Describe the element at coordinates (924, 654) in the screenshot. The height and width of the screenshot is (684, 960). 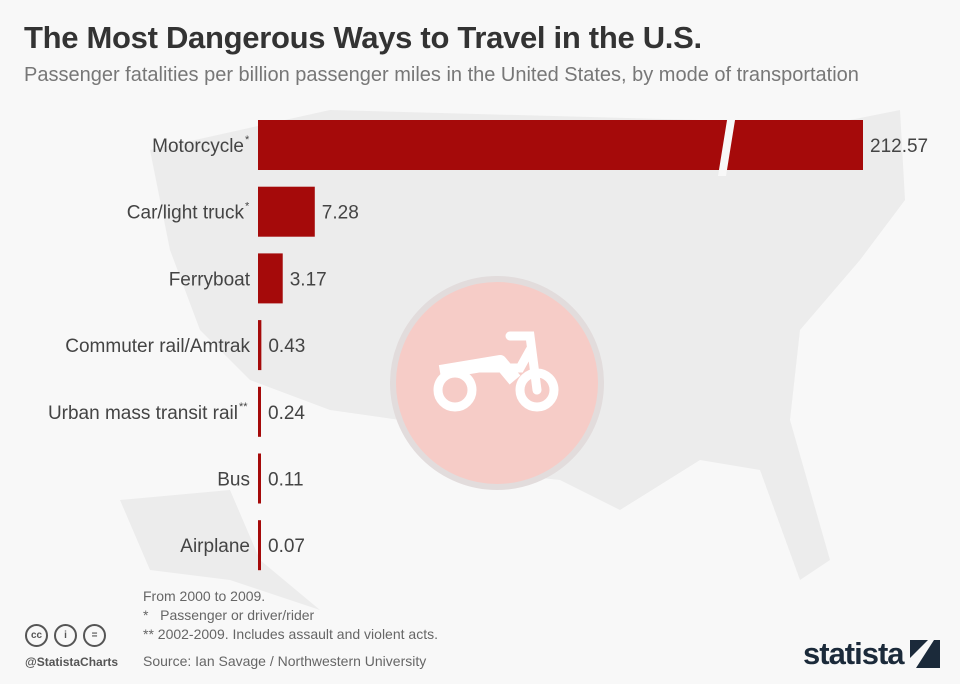
I see `statista-logo-icon` at that location.